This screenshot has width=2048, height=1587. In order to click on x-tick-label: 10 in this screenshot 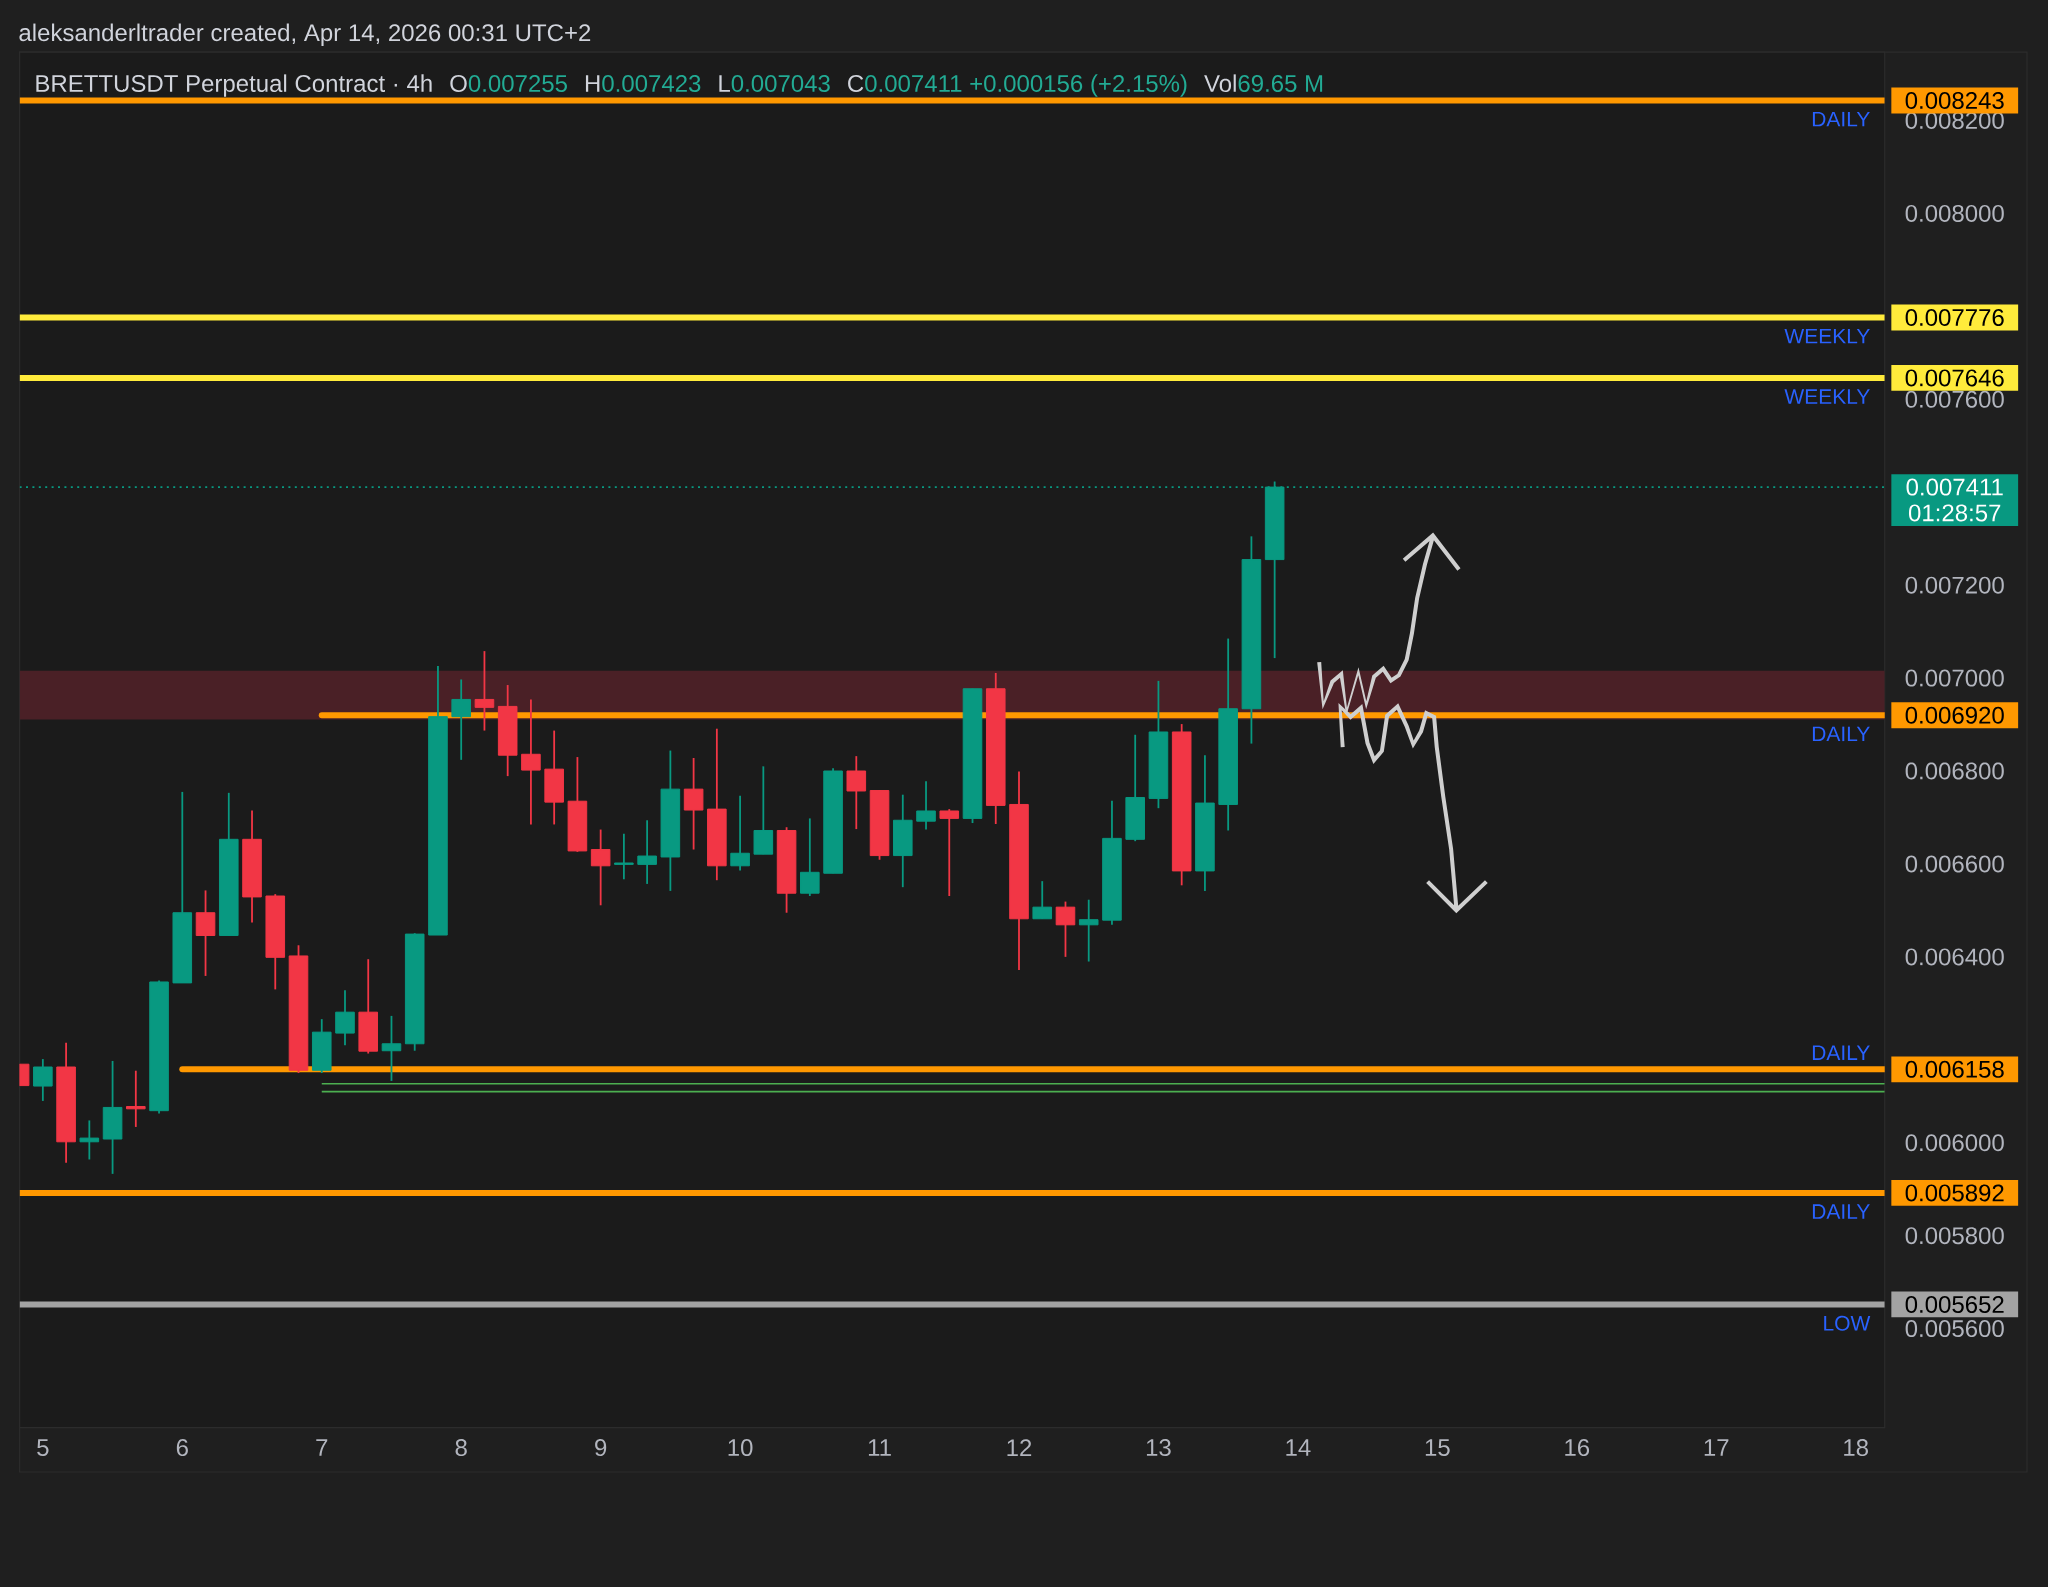, I will do `click(740, 1448)`.